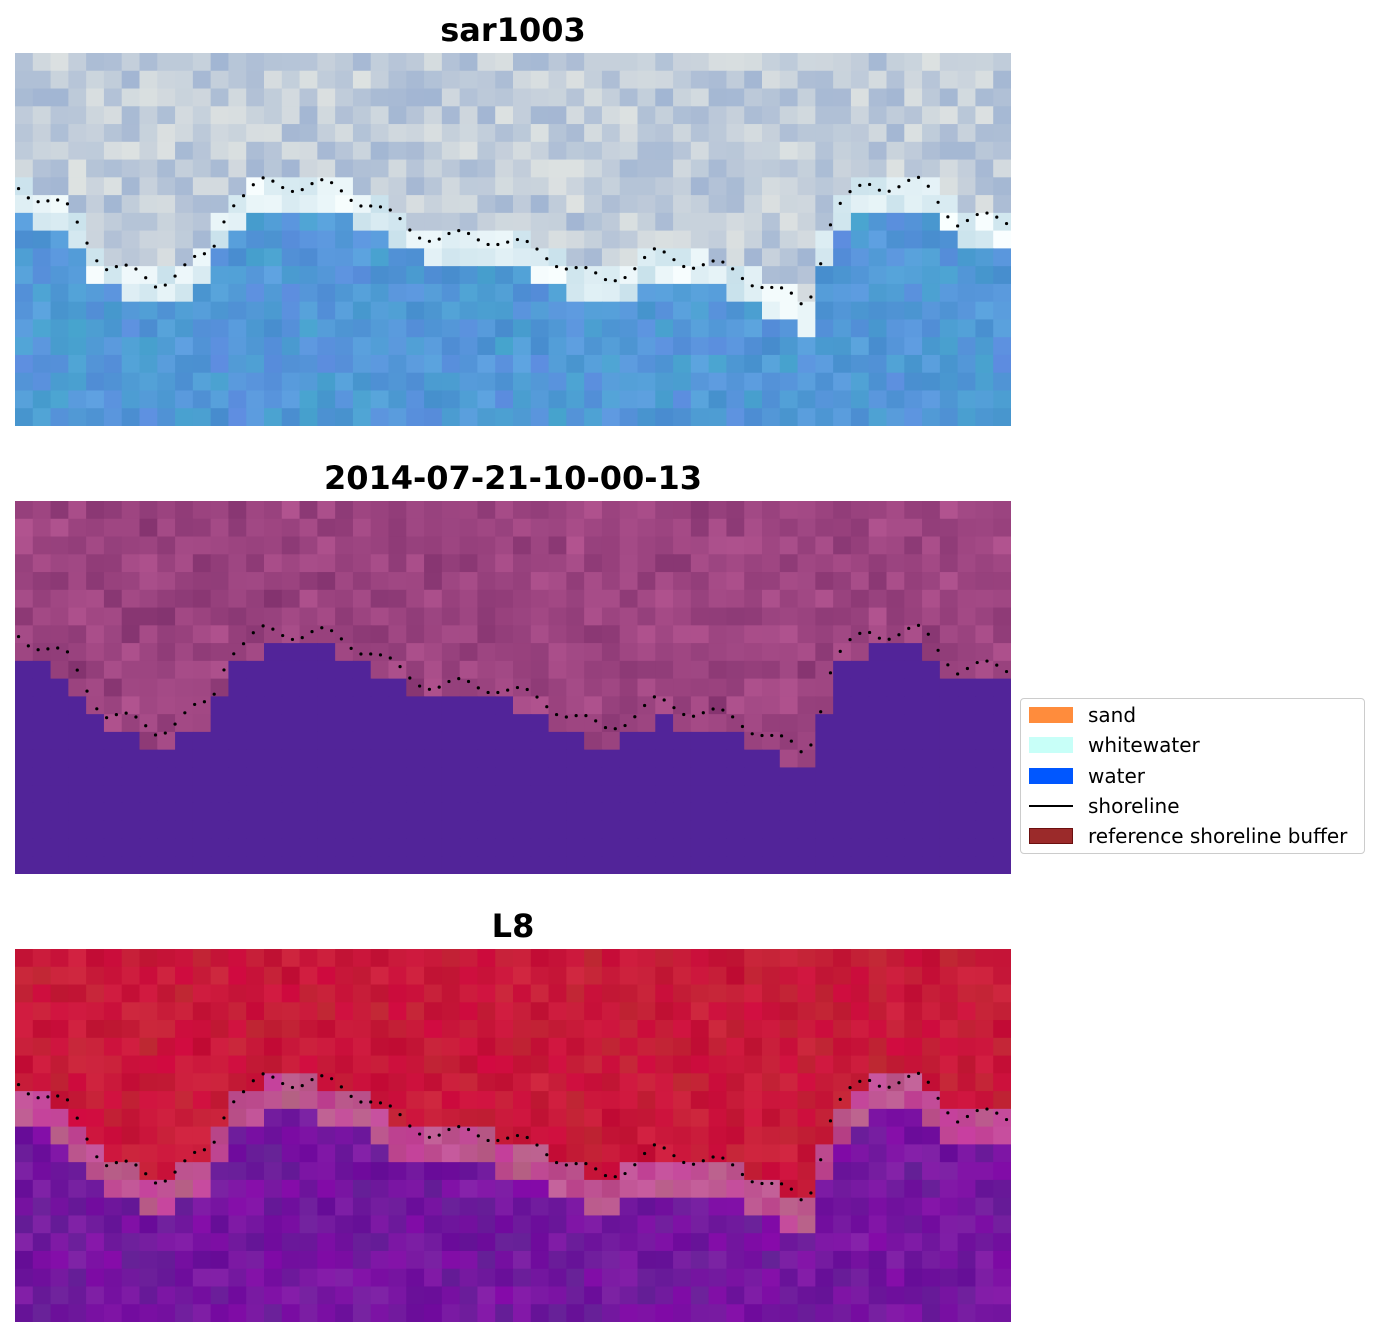 The width and height of the screenshot is (1381, 1337). What do you see at coordinates (1051, 836) in the screenshot?
I see `reference-buffer-swatch` at bounding box center [1051, 836].